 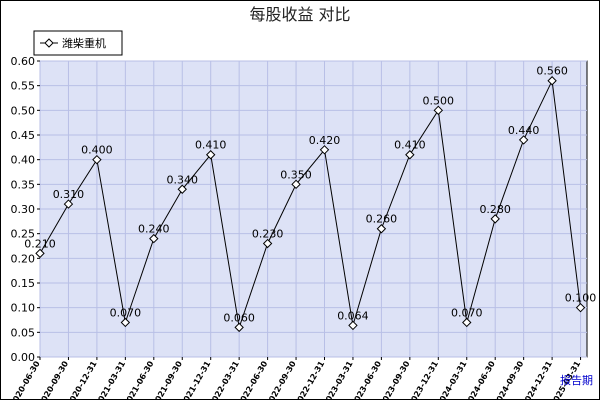 I want to click on x-tick-label: 2020-06-30, so click(x=25, y=379).